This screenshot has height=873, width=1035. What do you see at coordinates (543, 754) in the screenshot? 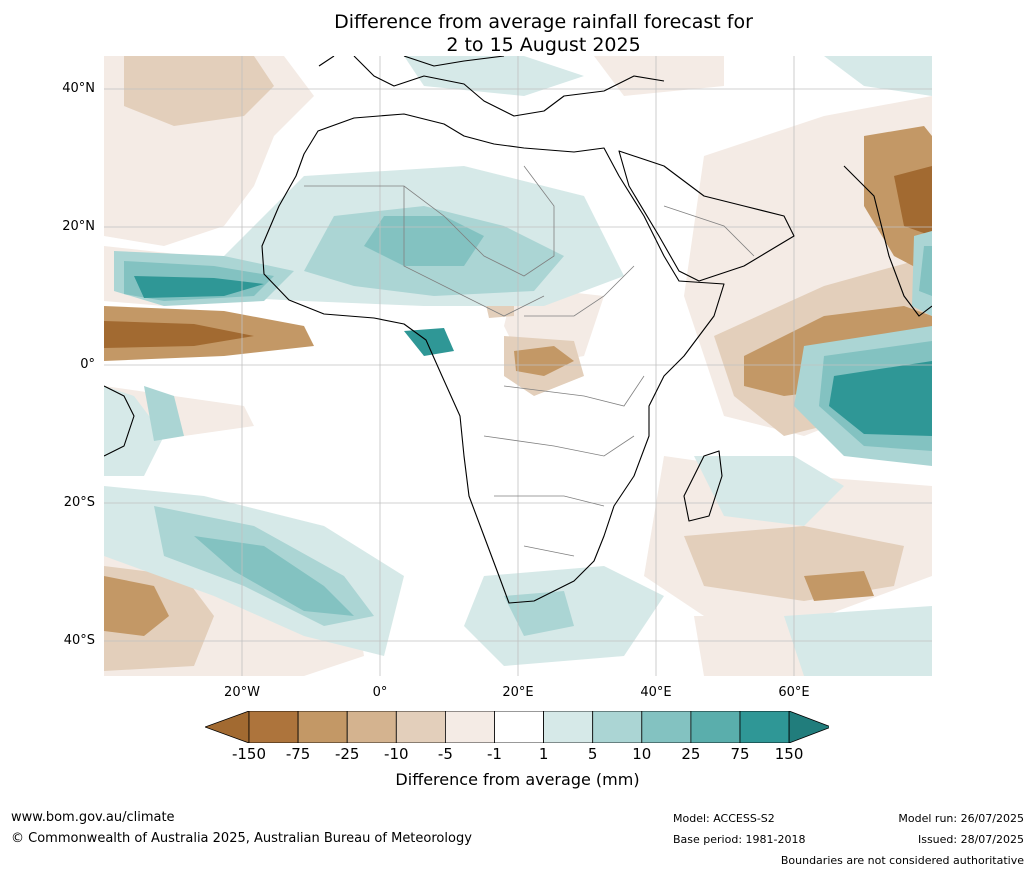
I see `colorbar-tick-label: 1` at bounding box center [543, 754].